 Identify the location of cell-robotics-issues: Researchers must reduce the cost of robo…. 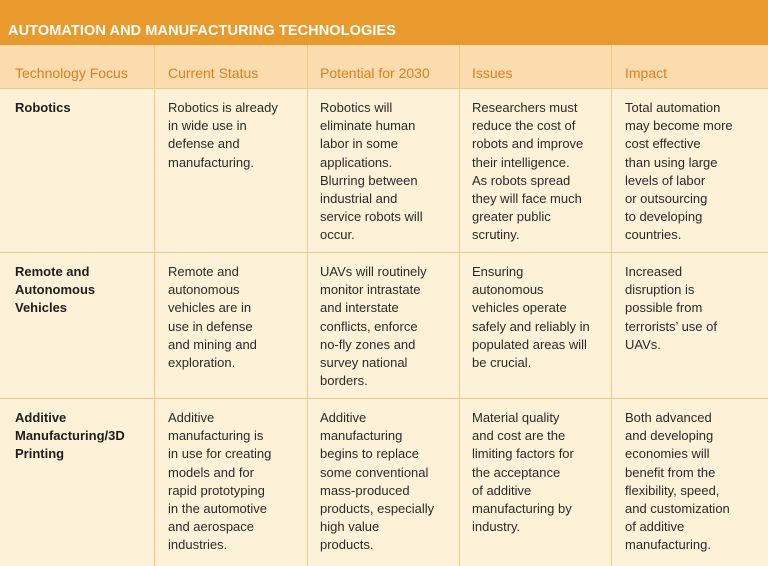
(528, 171).